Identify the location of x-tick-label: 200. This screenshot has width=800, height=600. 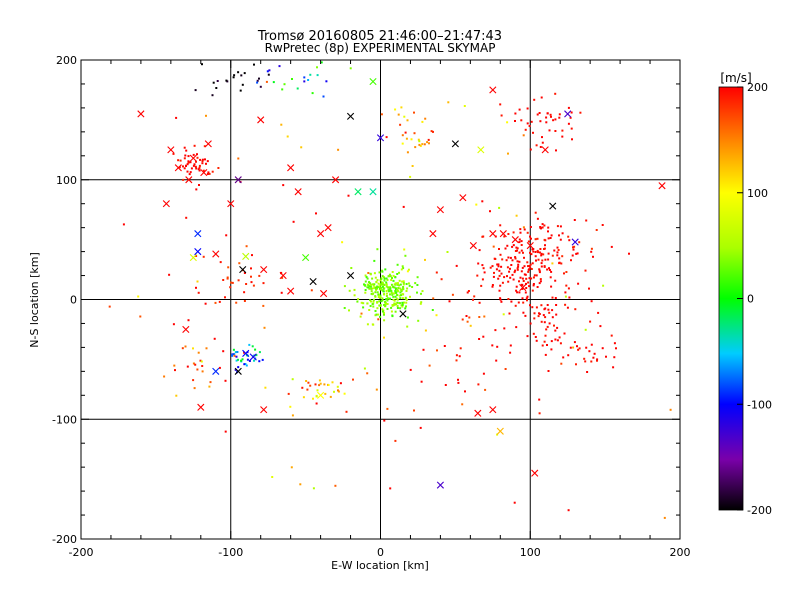
(680, 552).